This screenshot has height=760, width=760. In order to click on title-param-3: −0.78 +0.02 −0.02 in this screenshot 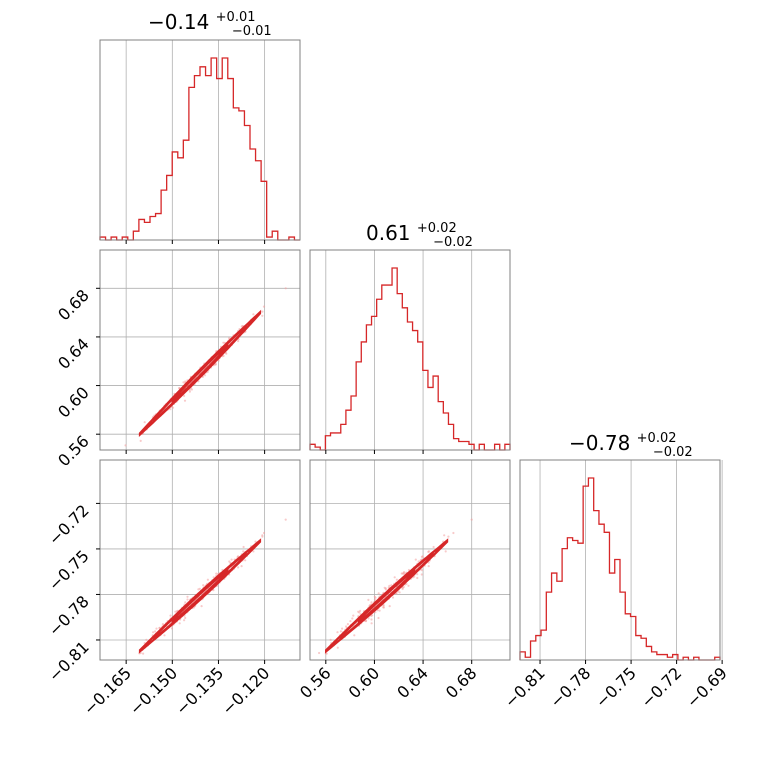, I will do `click(631, 441)`.